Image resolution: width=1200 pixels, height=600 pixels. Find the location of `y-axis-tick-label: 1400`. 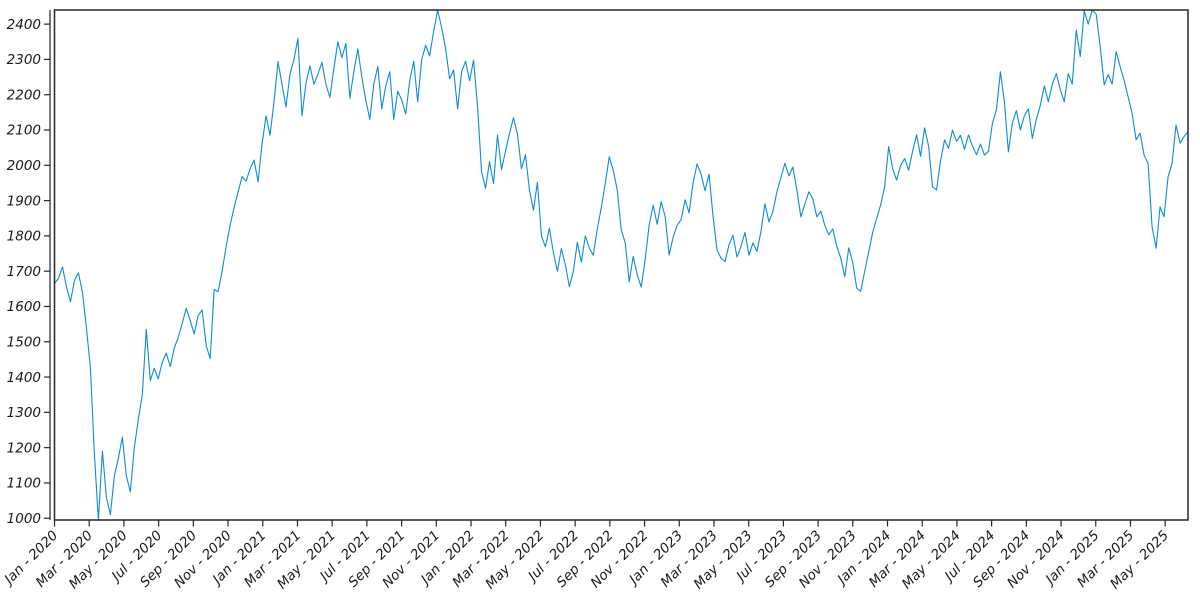

y-axis-tick-label: 1400 is located at coordinates (24, 378).